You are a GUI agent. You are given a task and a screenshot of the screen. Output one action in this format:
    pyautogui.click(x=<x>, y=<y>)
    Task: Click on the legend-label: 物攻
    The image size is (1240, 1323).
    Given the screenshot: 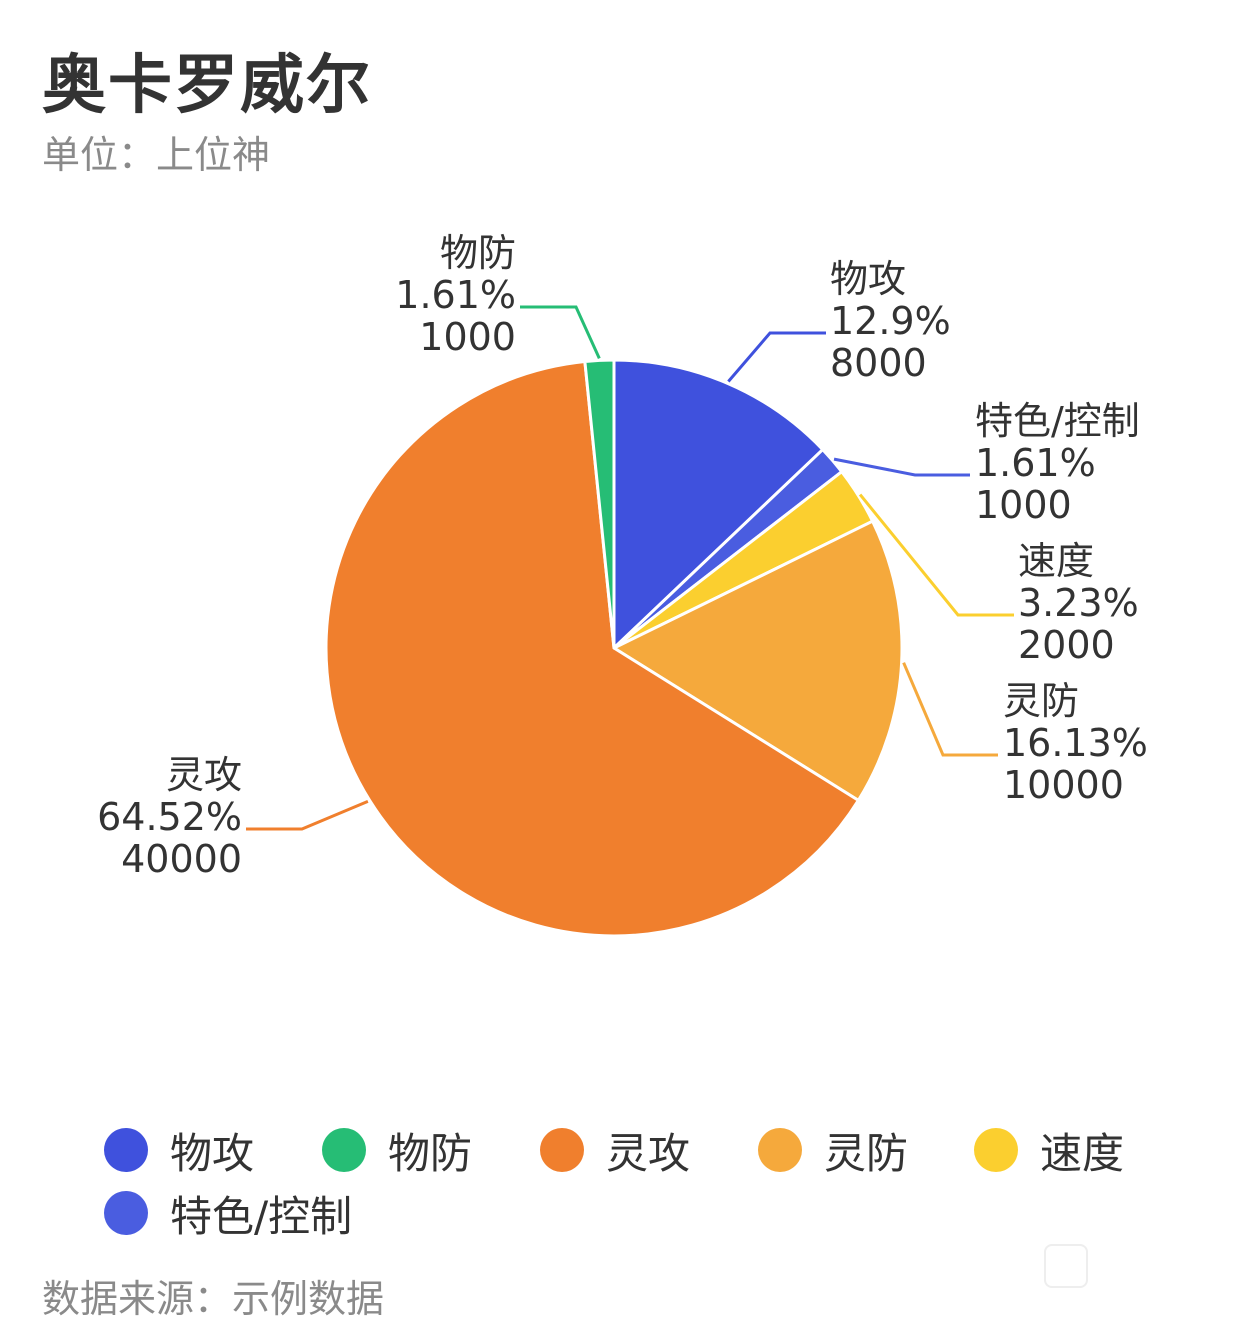 What is the action you would take?
    pyautogui.click(x=212, y=1153)
    